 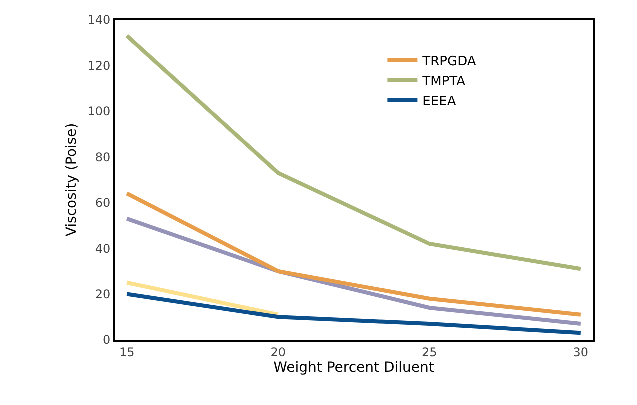 I want to click on legend-label: TRPGDA, so click(x=449, y=62).